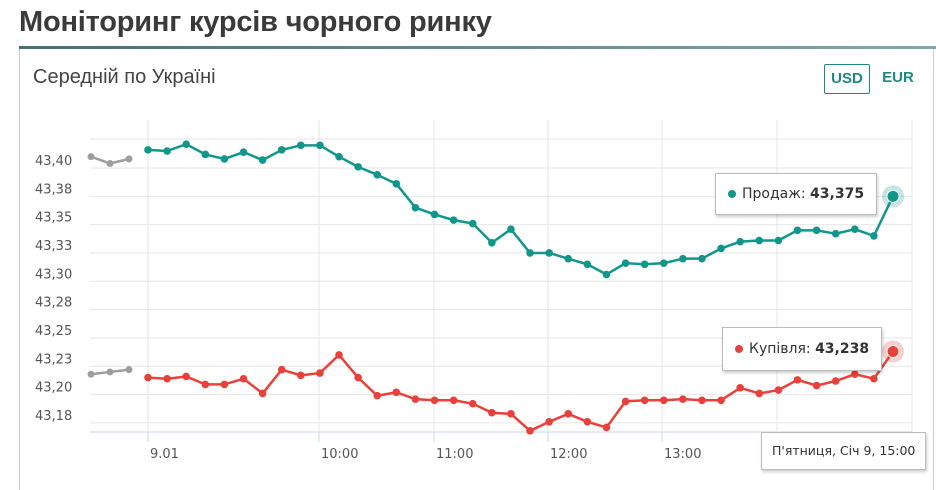  What do you see at coordinates (521, 391) in the screenshot?
I see `series-line` at bounding box center [521, 391].